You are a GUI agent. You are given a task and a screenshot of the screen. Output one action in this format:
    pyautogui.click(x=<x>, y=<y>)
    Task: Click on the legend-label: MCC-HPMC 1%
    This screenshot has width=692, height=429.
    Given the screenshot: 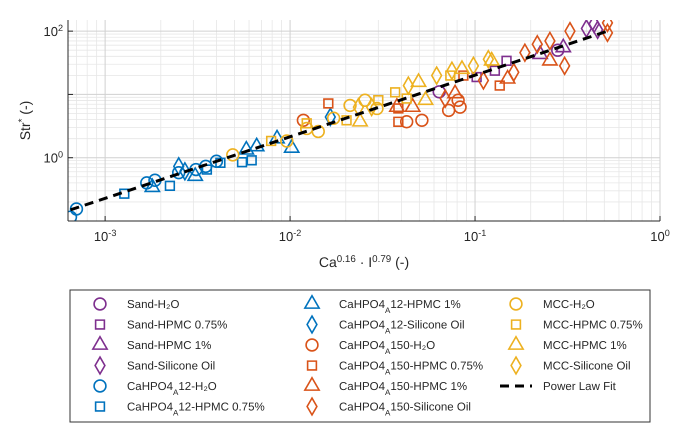 What is the action you would take?
    pyautogui.click(x=585, y=346)
    